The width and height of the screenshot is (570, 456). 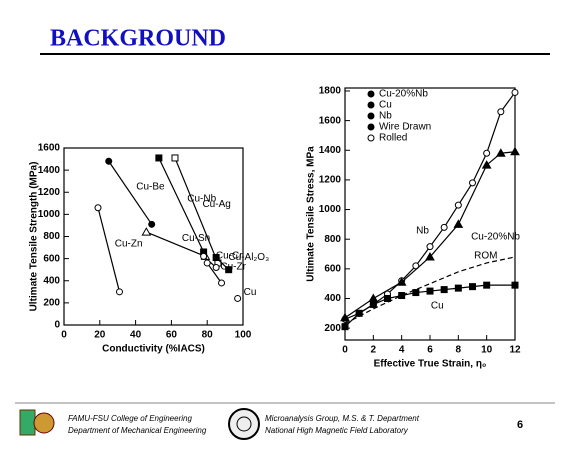 I want to click on plot-frame, so click(x=153, y=236).